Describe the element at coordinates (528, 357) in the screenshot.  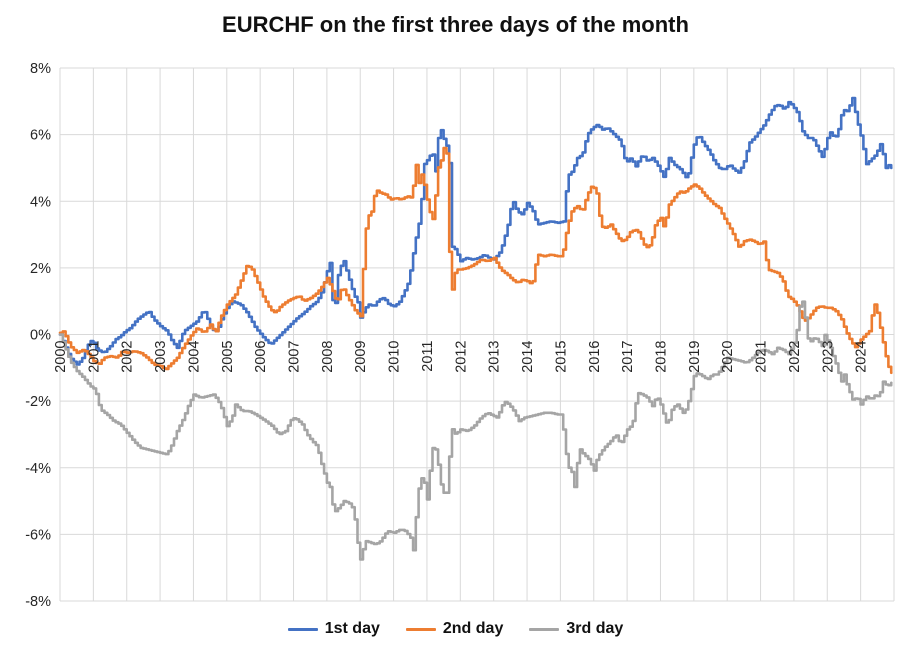
I see `x-axis-tick-label: 2014` at that location.